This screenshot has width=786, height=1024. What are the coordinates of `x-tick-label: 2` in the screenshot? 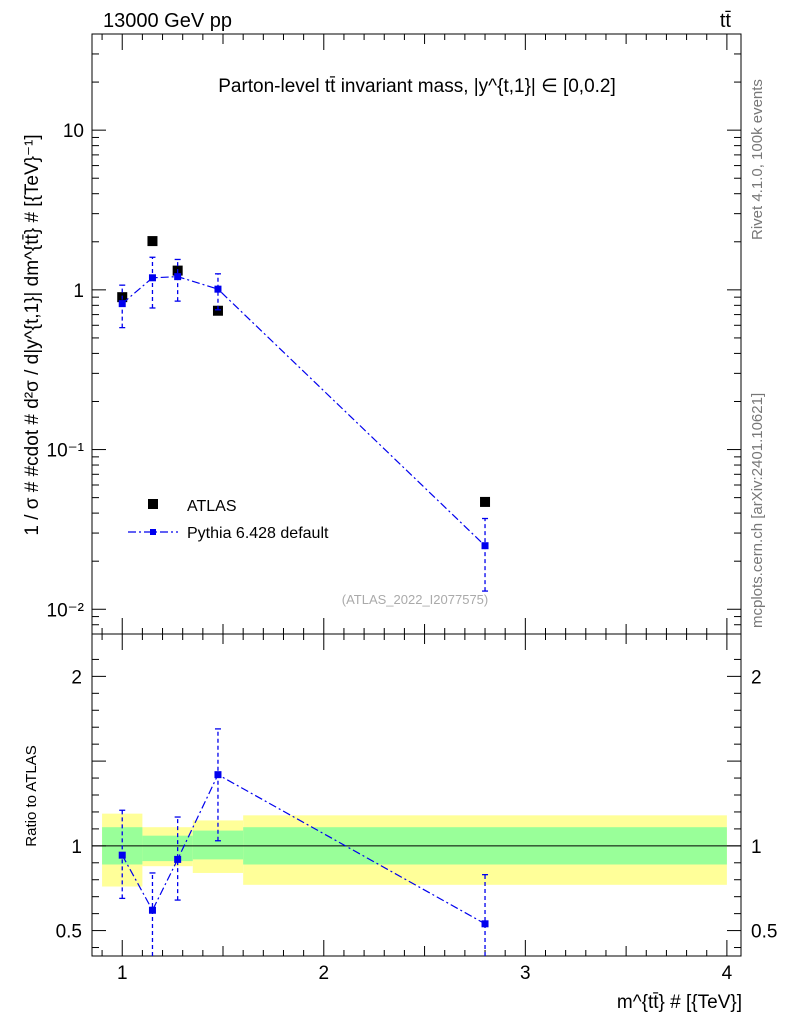 It's located at (323, 973).